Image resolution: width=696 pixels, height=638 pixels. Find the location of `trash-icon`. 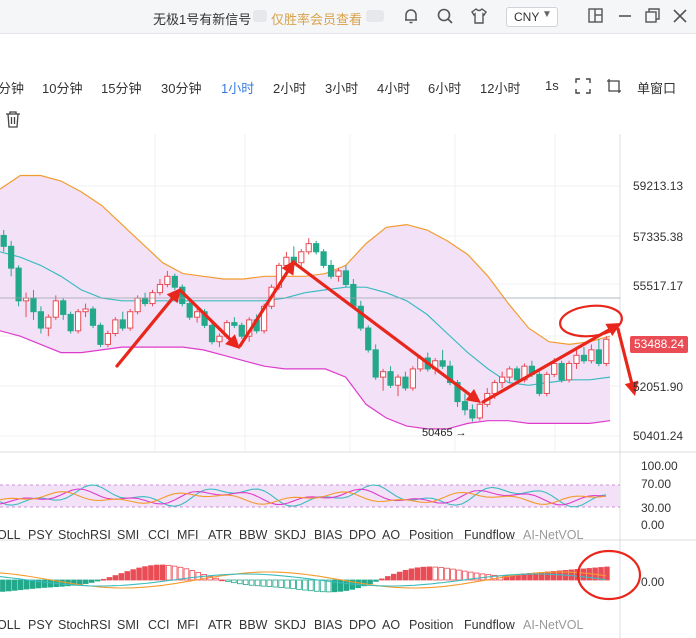

trash-icon is located at coordinates (13, 119).